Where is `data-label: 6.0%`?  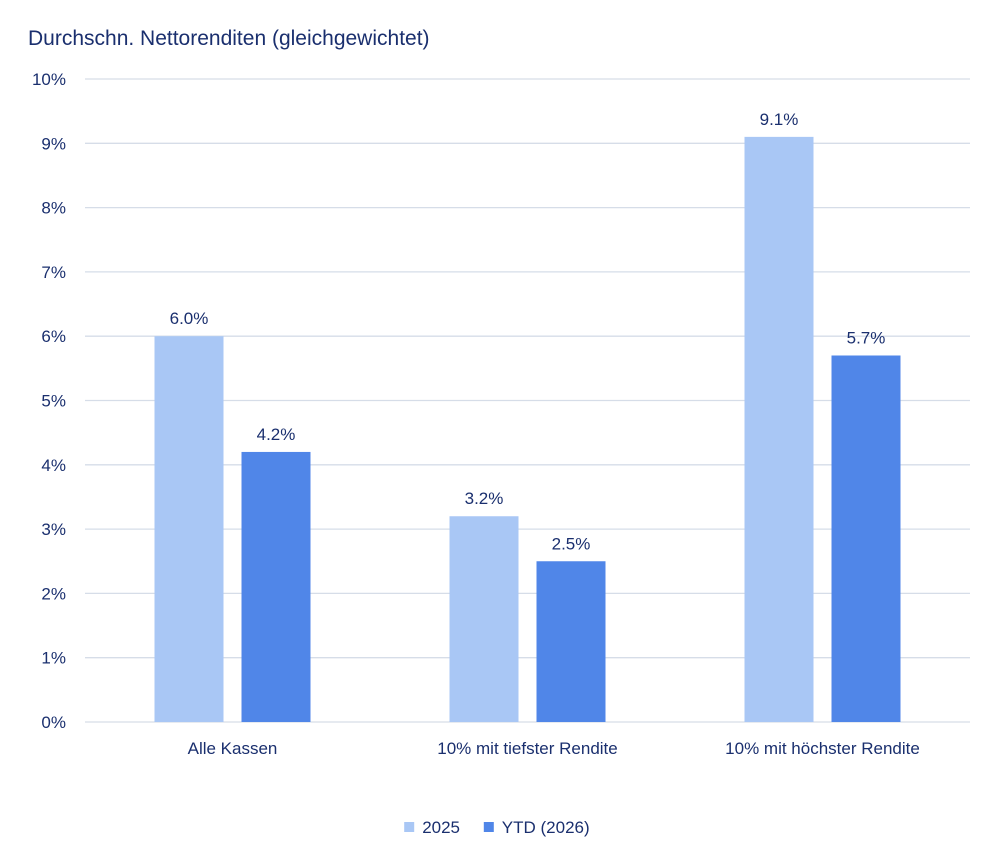
data-label: 6.0% is located at coordinates (189, 318).